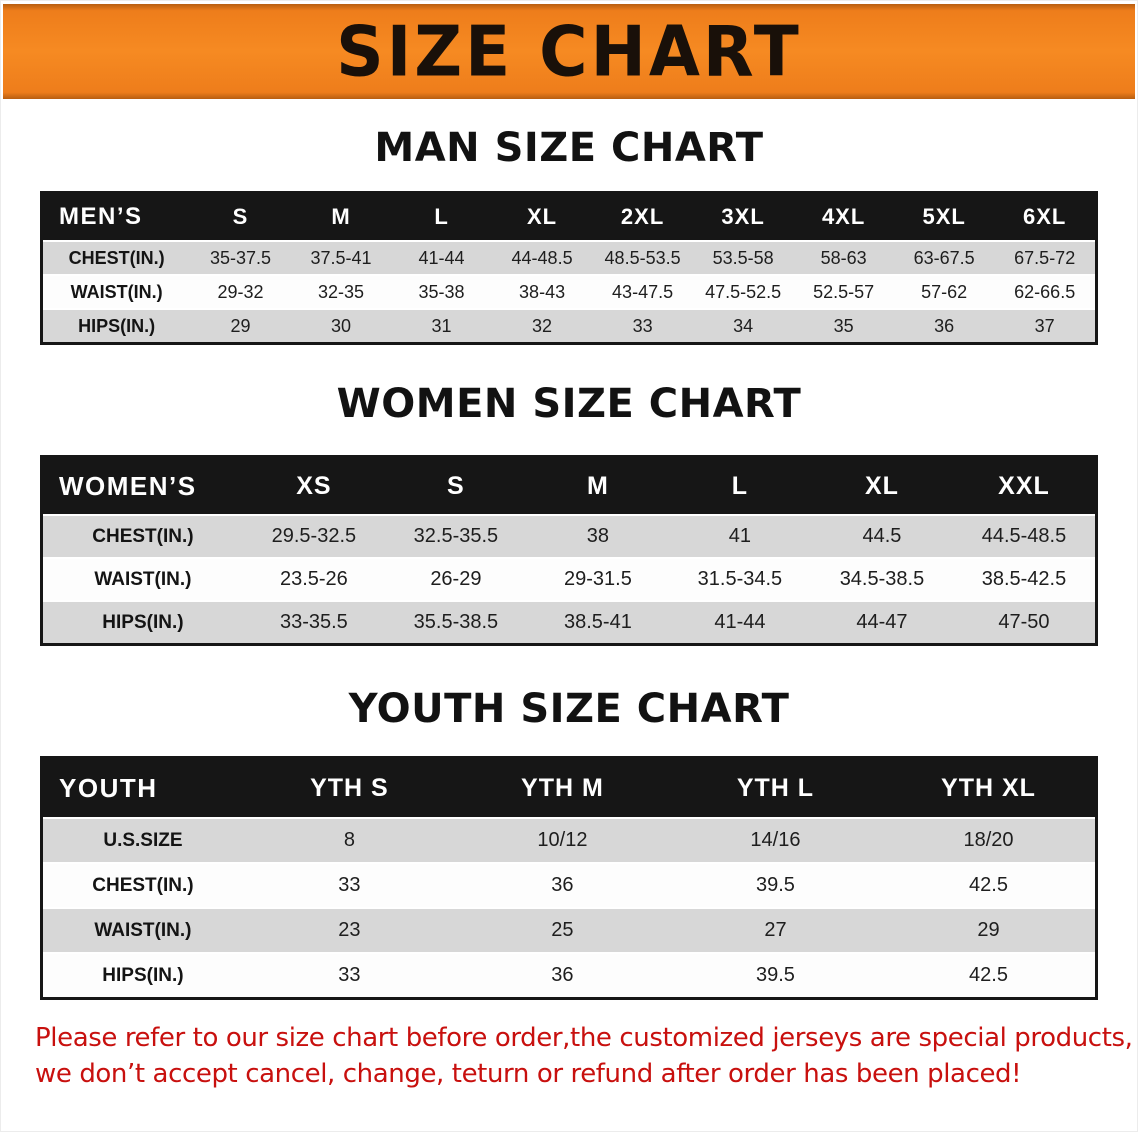 This screenshot has width=1138, height=1134. I want to click on size-header-cell: L, so click(441, 216).